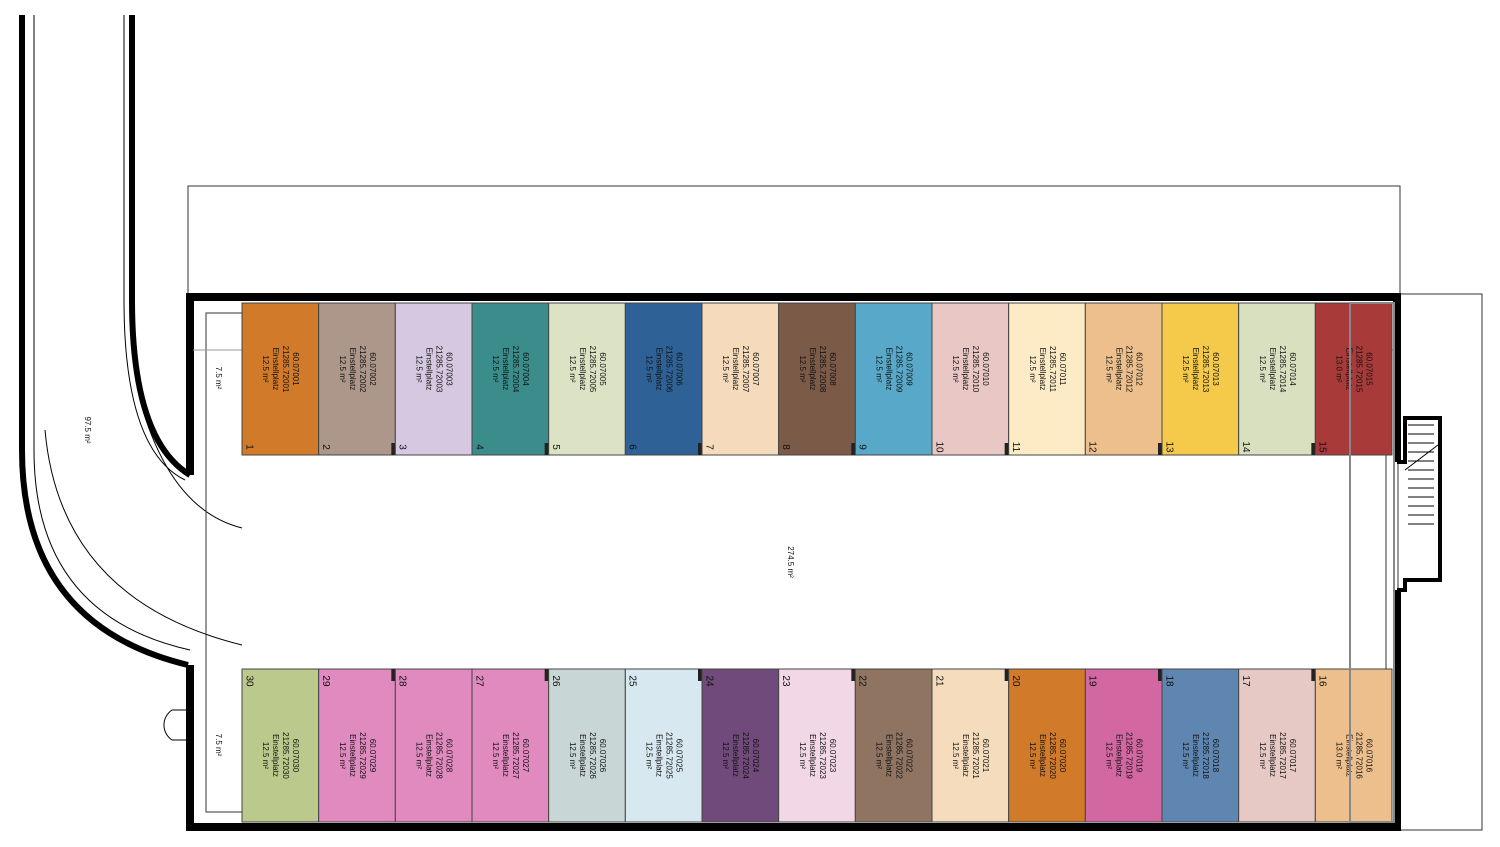  I want to click on space-id: 60.07015, so click(1369, 369).